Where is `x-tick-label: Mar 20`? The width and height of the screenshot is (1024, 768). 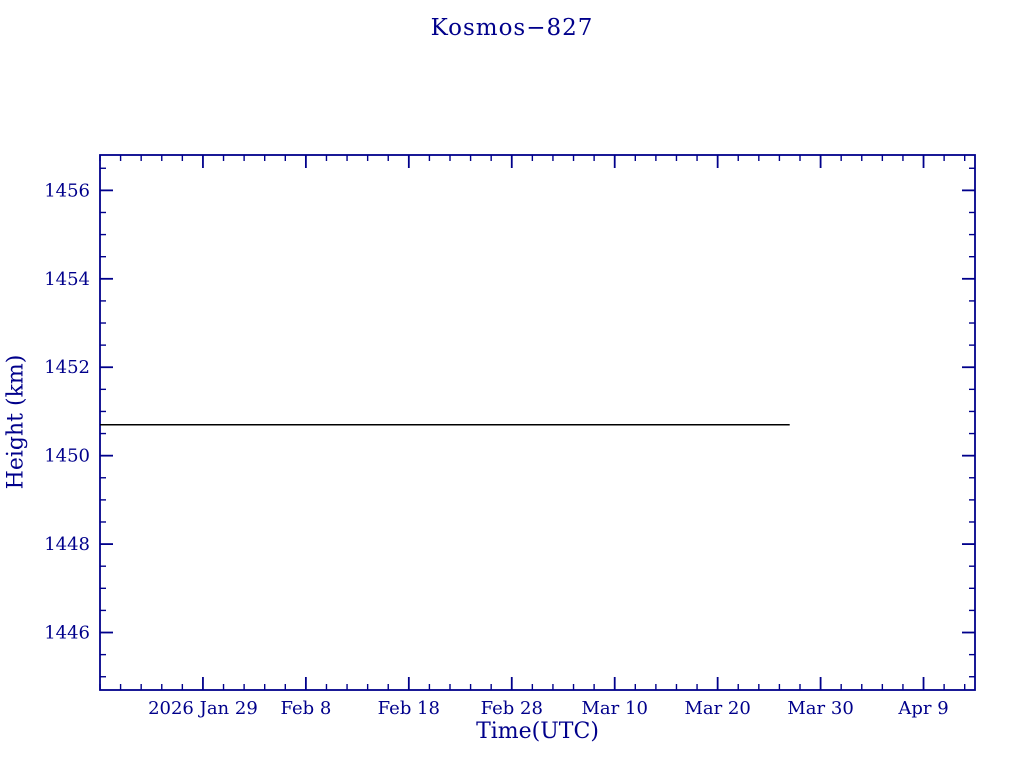 x-tick-label: Mar 20 is located at coordinates (717, 708).